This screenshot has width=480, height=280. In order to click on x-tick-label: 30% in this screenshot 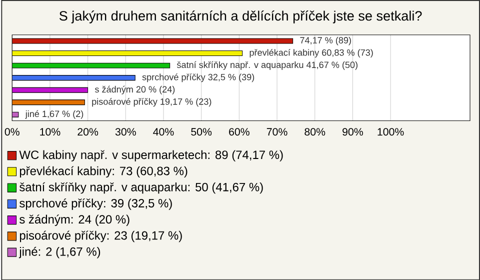, I will do `click(125, 132)`.